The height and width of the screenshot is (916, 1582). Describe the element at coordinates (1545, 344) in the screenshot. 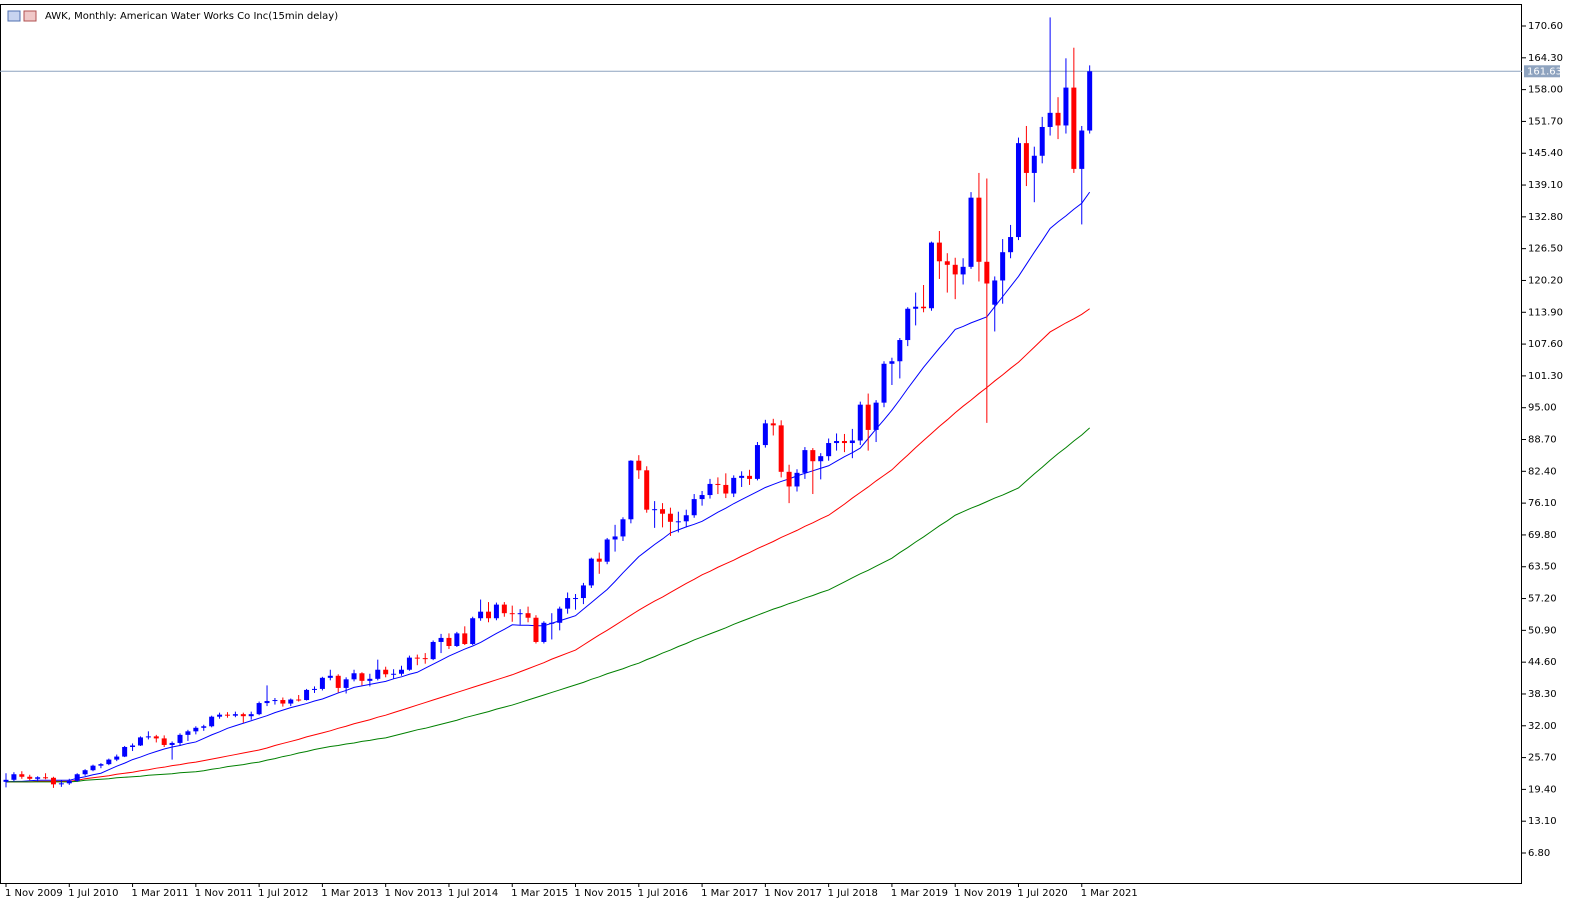

I see `y-tick-label: 107.60` at that location.